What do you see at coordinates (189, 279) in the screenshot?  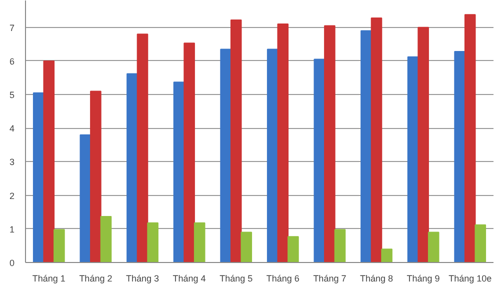 I see `x-tick-label: Tháng 4` at bounding box center [189, 279].